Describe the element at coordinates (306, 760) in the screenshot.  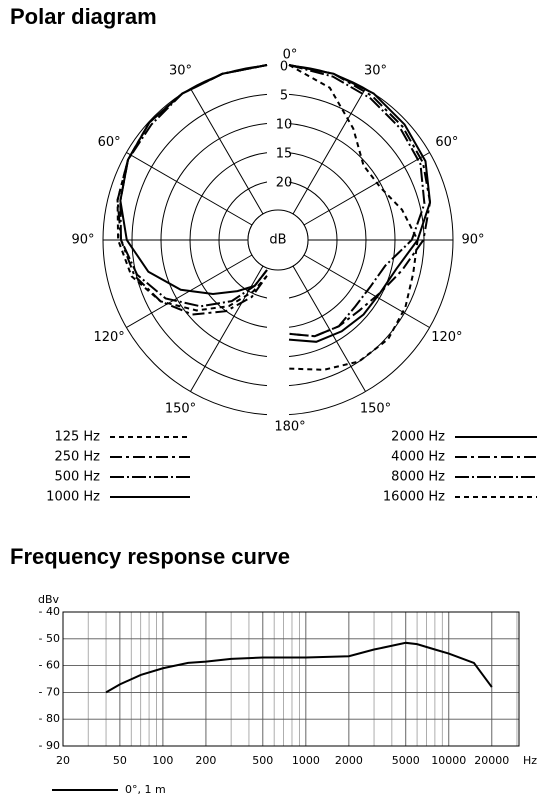
I see `x-tick-label: 1000` at that location.